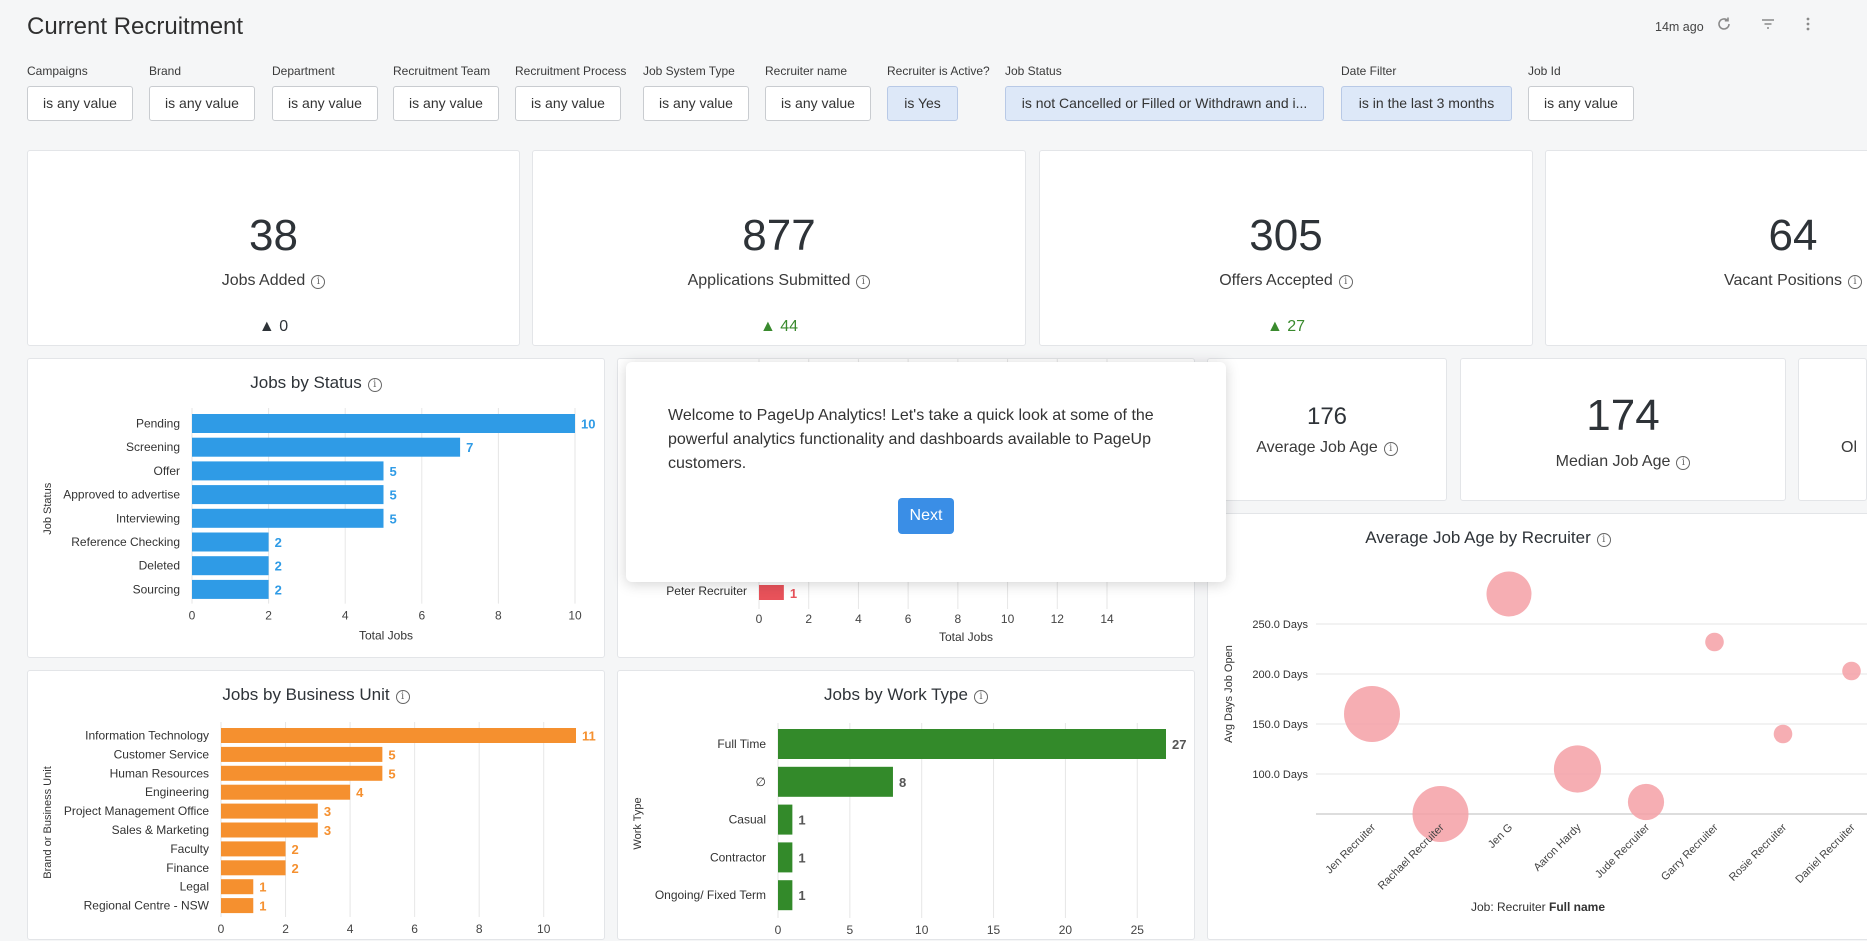 This screenshot has width=1867, height=941. I want to click on kpi-value: 174, so click(1623, 415).